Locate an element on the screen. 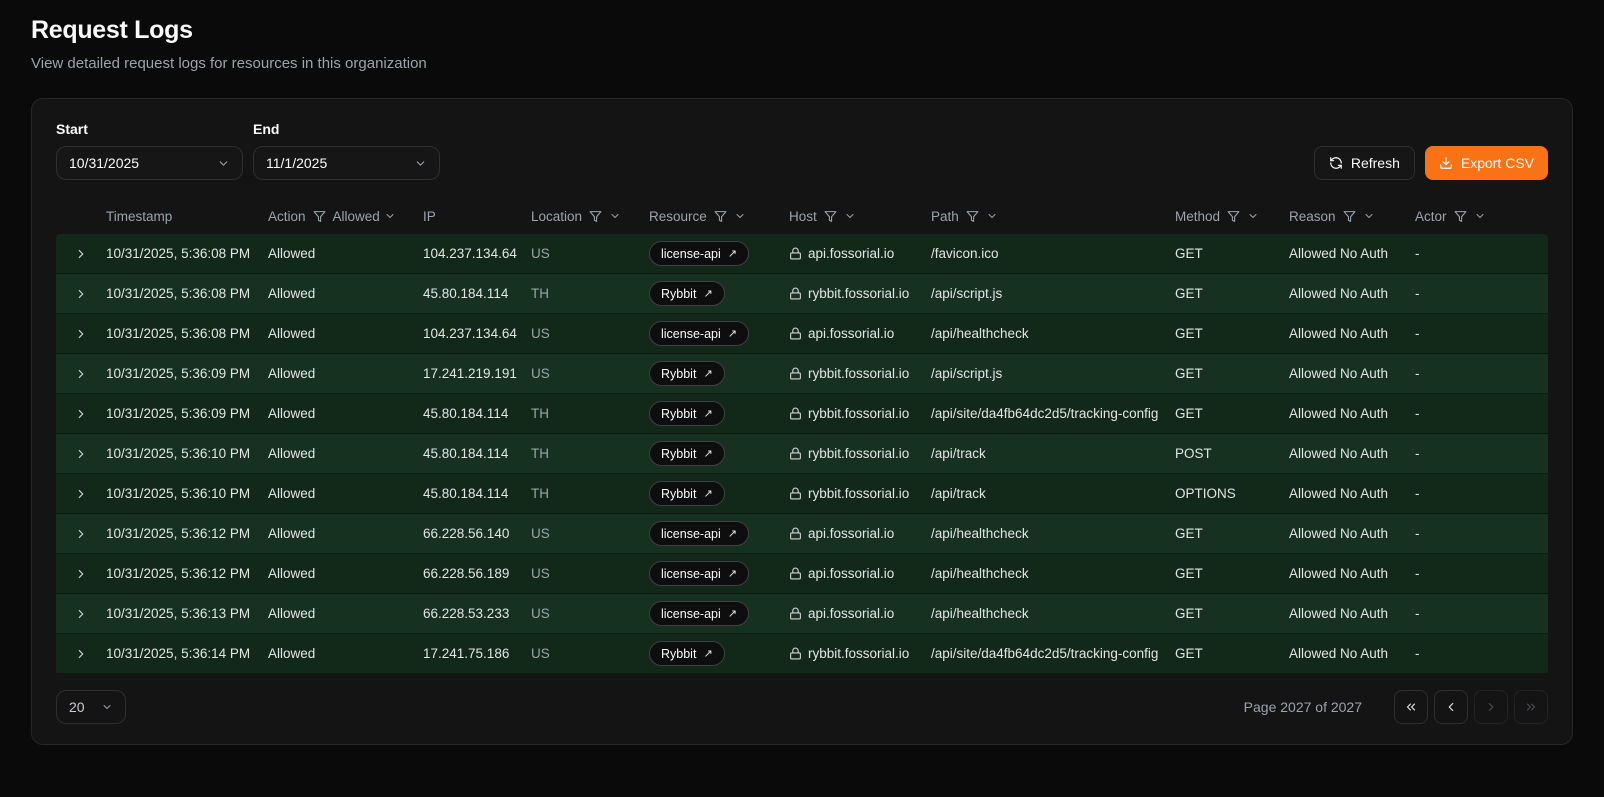  export-csv-button: Export CSV is located at coordinates (1486, 163).